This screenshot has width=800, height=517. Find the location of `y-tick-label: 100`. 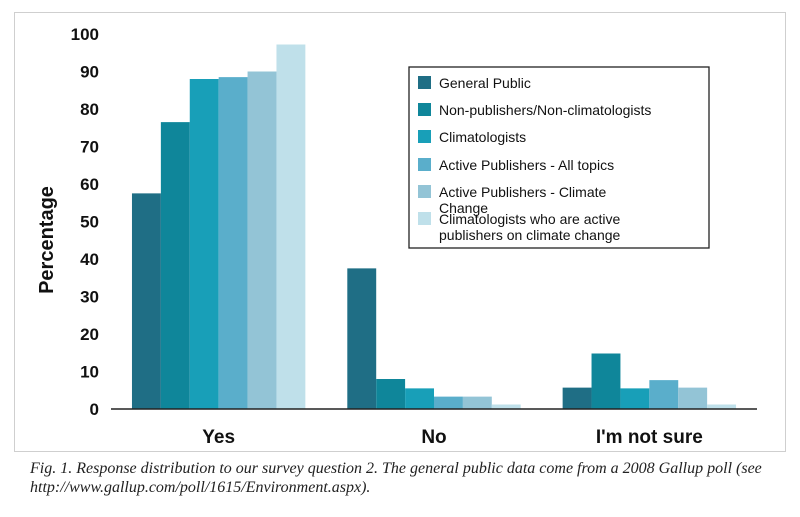

y-tick-label: 100 is located at coordinates (85, 34).